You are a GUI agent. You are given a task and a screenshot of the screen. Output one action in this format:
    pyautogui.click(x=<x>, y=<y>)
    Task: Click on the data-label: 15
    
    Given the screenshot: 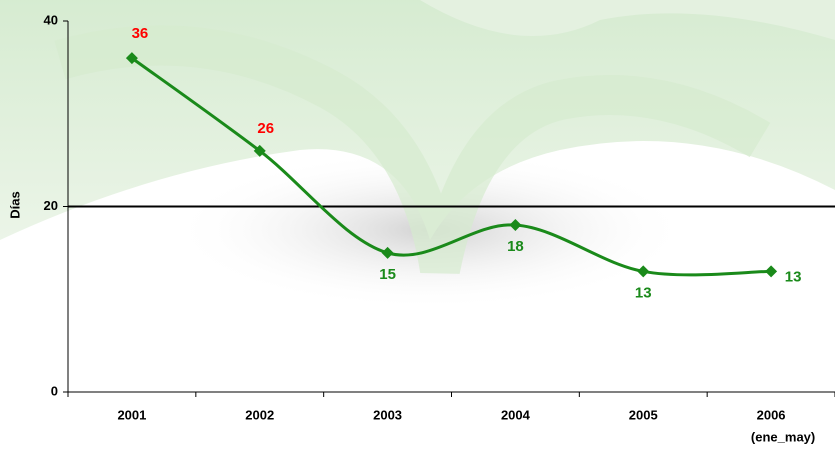 What is the action you would take?
    pyautogui.click(x=387, y=274)
    